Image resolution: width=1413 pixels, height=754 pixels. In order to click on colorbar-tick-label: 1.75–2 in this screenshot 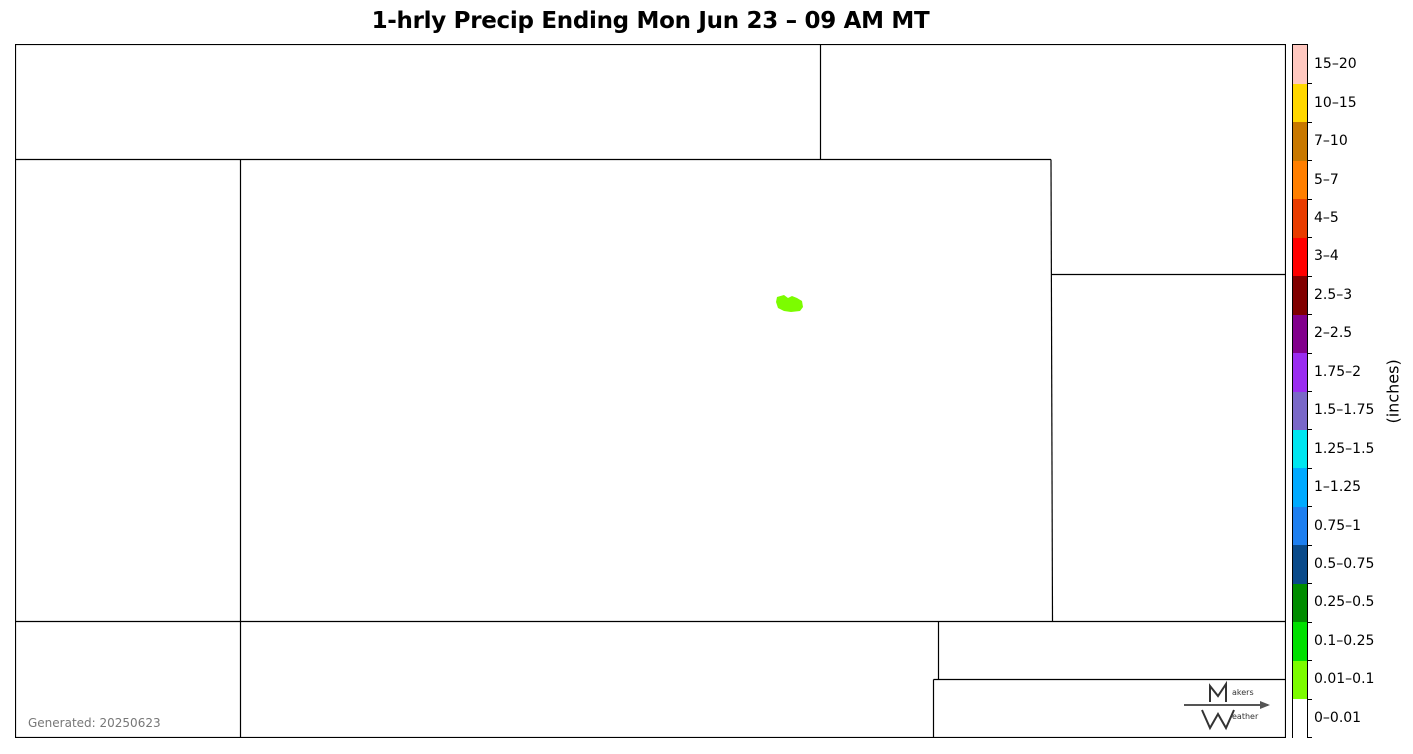, I will do `click(1338, 371)`.